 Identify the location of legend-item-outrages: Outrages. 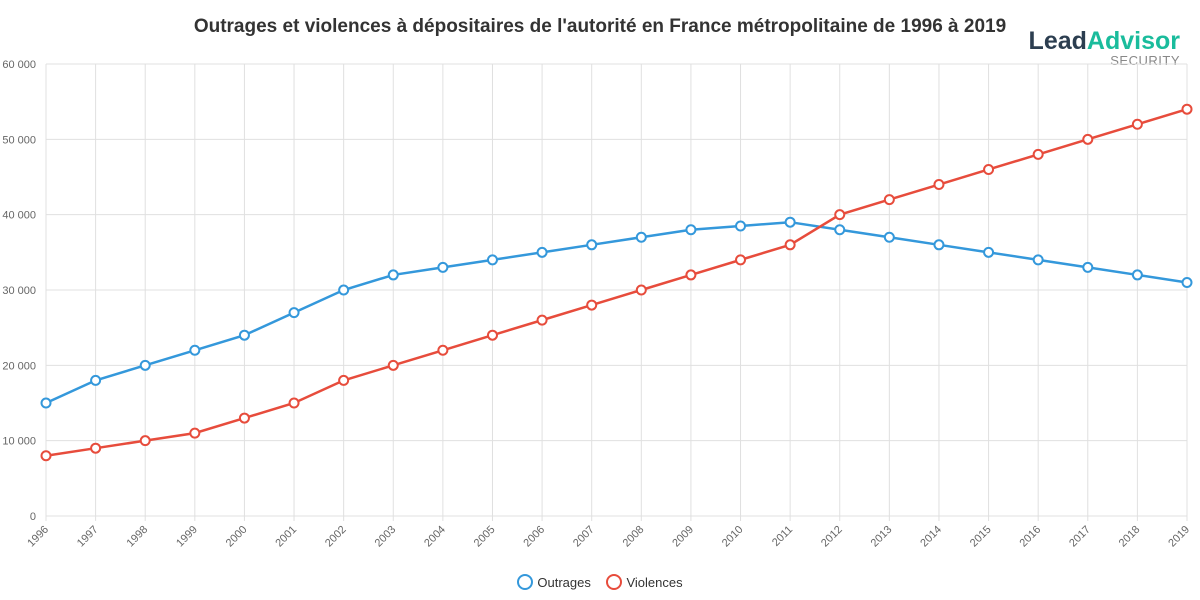
(554, 582).